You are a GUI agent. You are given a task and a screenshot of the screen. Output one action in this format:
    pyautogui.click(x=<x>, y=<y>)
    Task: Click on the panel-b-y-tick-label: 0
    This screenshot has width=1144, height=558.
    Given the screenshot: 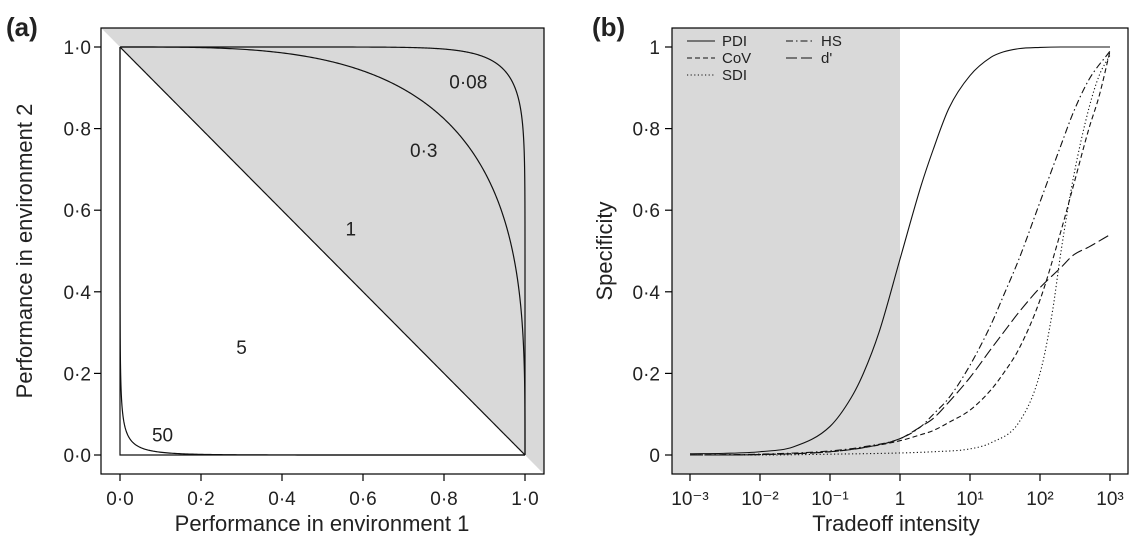 What is the action you would take?
    pyautogui.click(x=654, y=456)
    